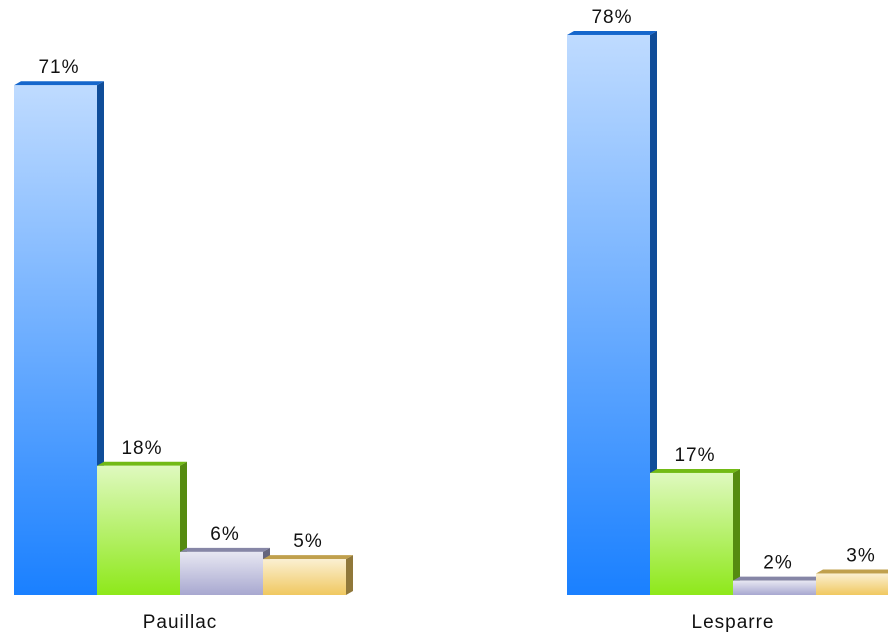 The height and width of the screenshot is (637, 888). Describe the element at coordinates (180, 622) in the screenshot. I see `category-label: Pauillac` at that location.